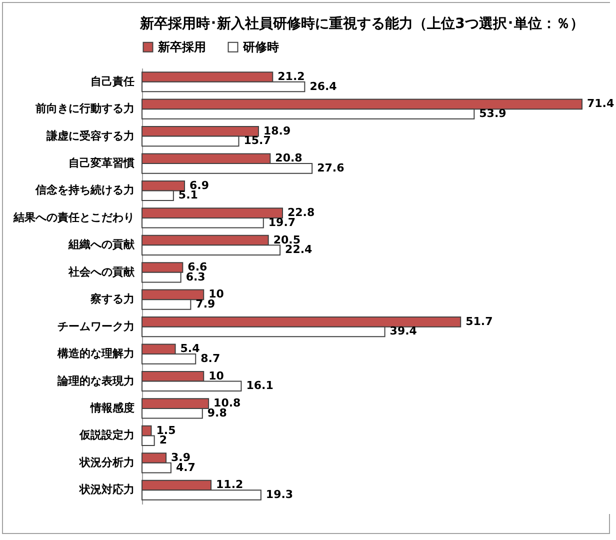 The image size is (616, 540). I want to click on y-tick-label: 状況分析力, so click(106, 462).